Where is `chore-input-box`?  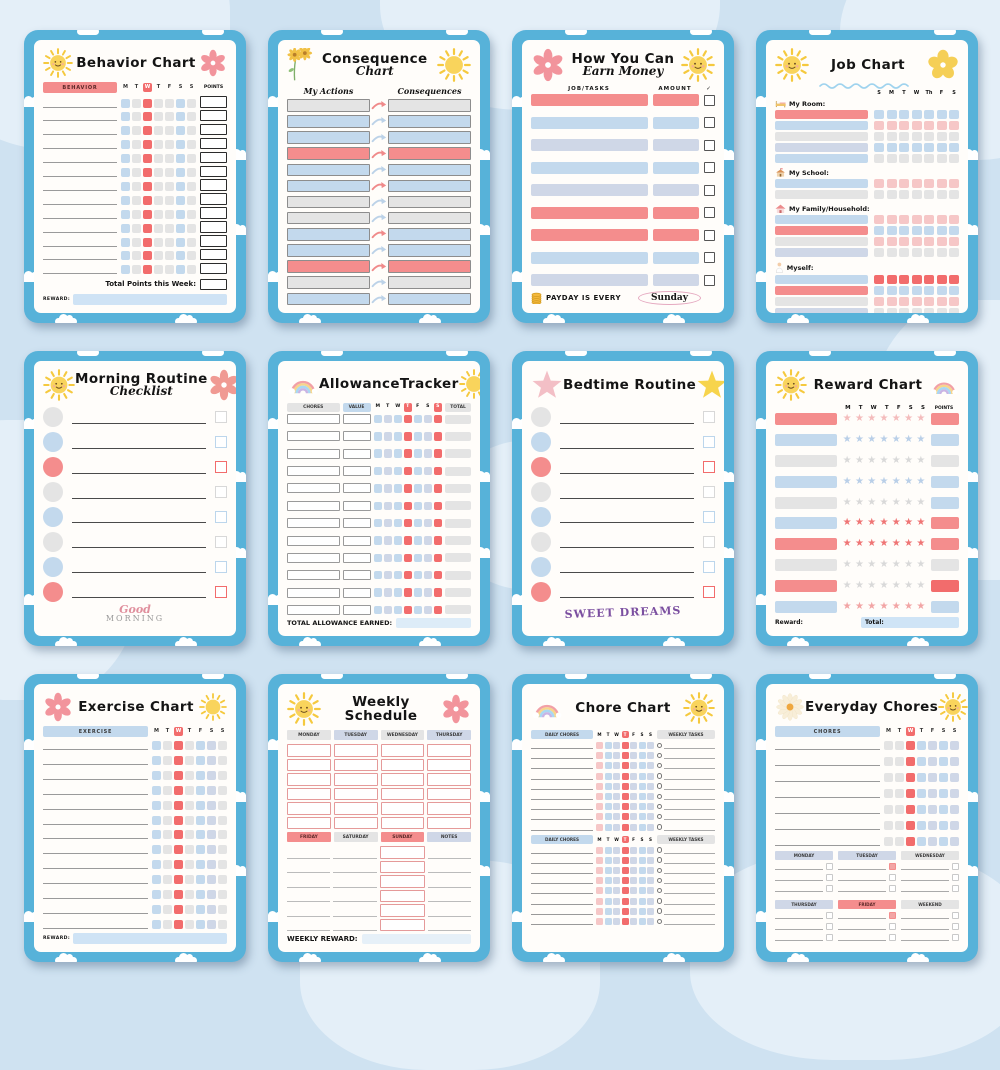 chore-input-box is located at coordinates (313, 488).